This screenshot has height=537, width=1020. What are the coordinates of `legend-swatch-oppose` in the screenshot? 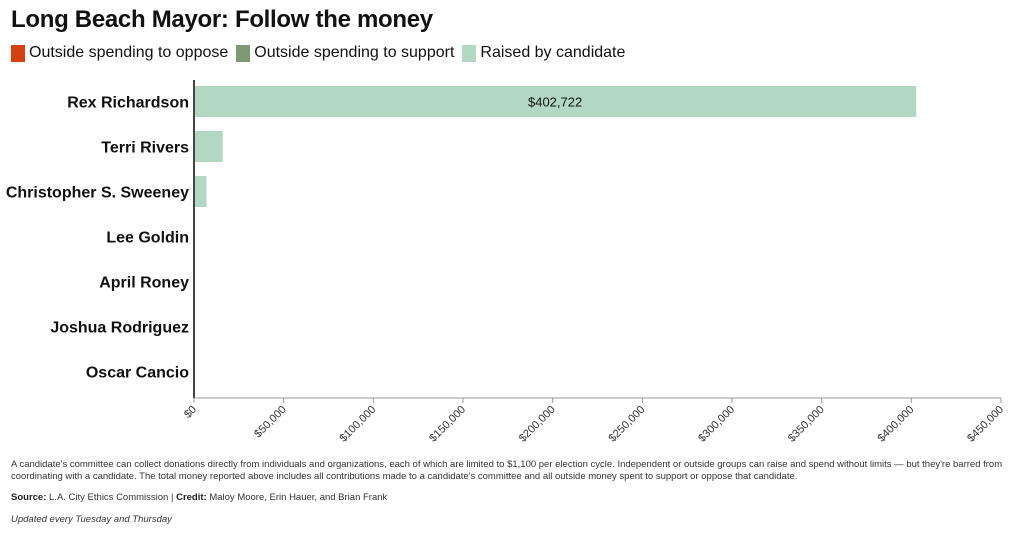 It's located at (18, 53).